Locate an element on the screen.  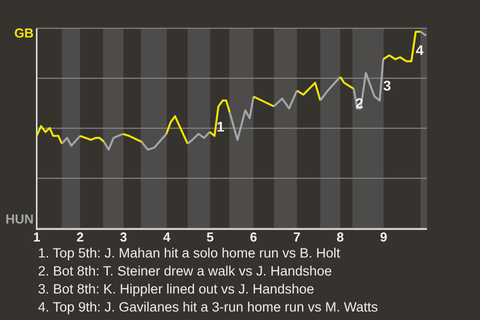
text: 2. Bot 8th: T. Steiner drew a walk vs J. Handshoe is located at coordinates (185, 271).